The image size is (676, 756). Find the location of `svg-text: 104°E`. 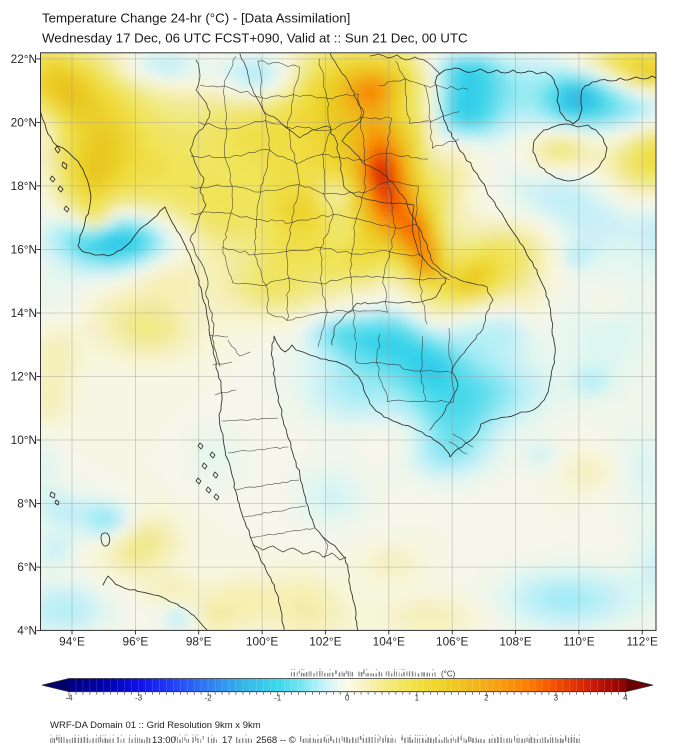

svg-text: 104°E is located at coordinates (389, 641).